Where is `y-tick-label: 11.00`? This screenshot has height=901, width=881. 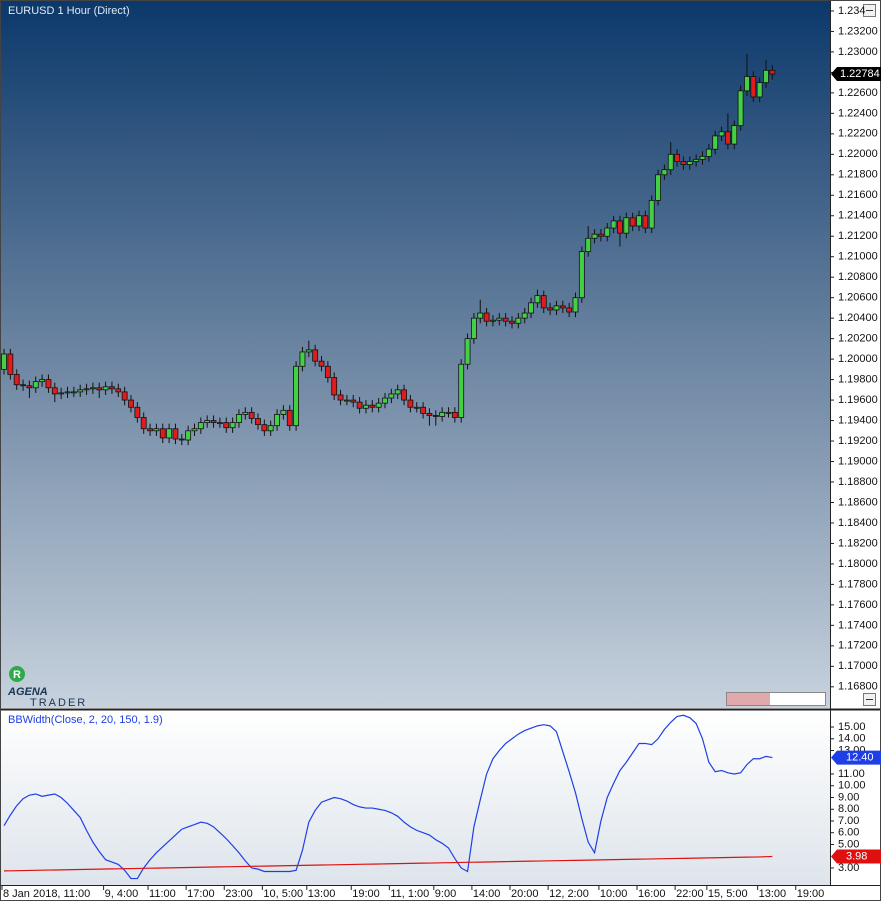 y-tick-label: 11.00 is located at coordinates (851, 774).